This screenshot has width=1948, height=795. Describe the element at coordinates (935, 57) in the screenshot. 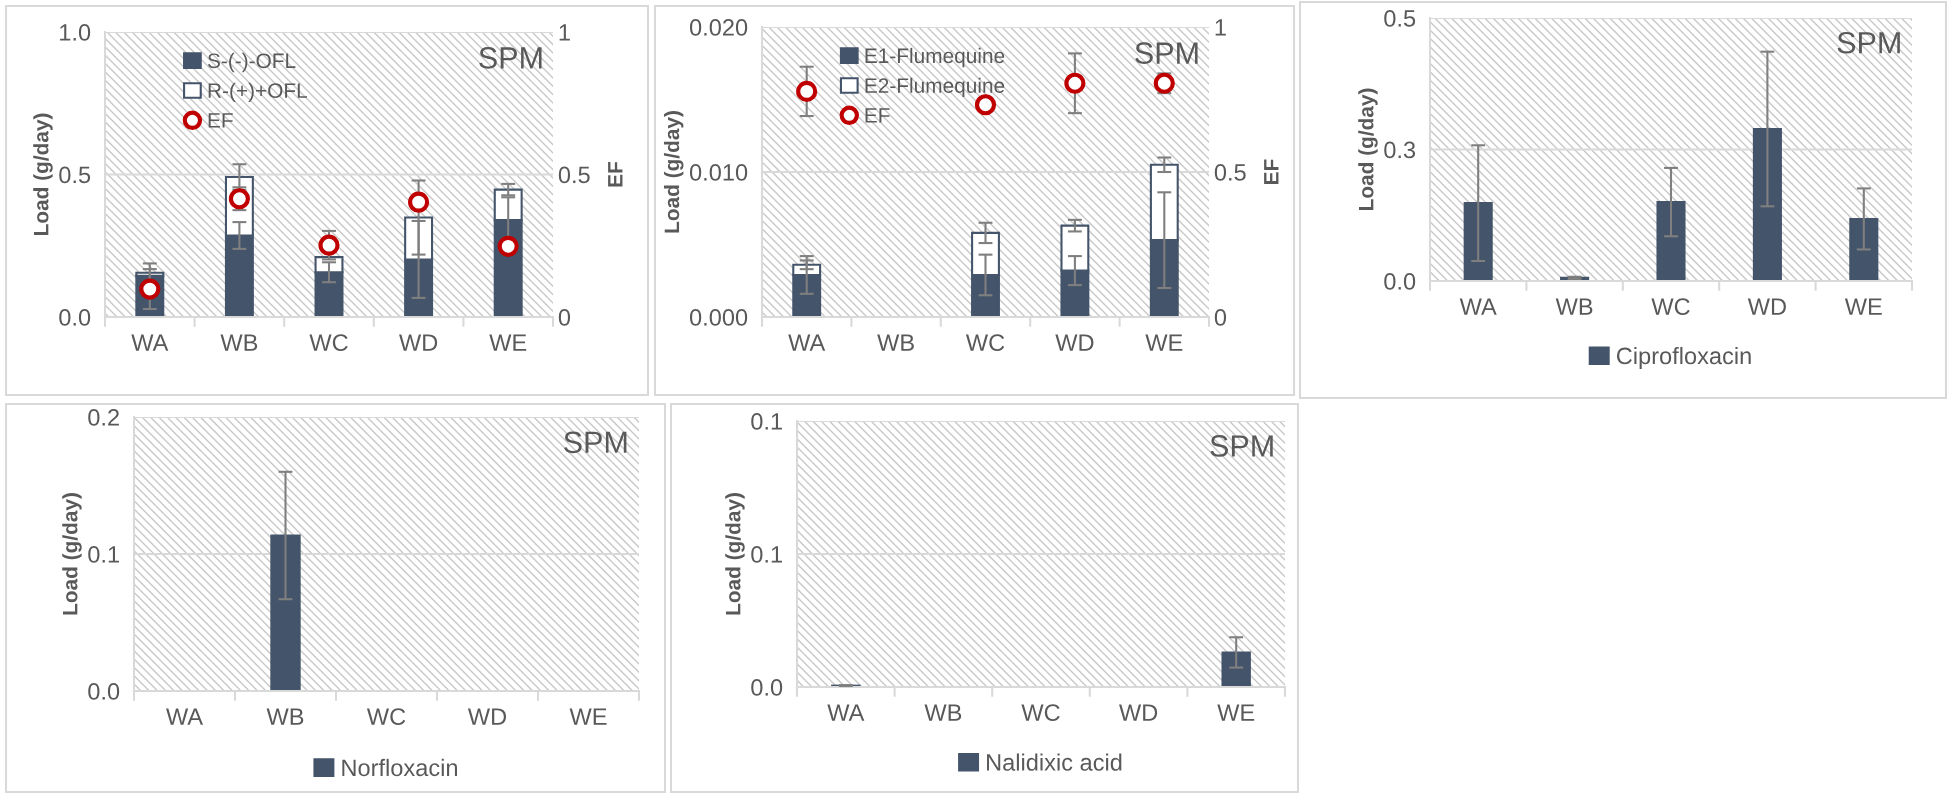

I see `legend-label: E1-Flumequine` at that location.